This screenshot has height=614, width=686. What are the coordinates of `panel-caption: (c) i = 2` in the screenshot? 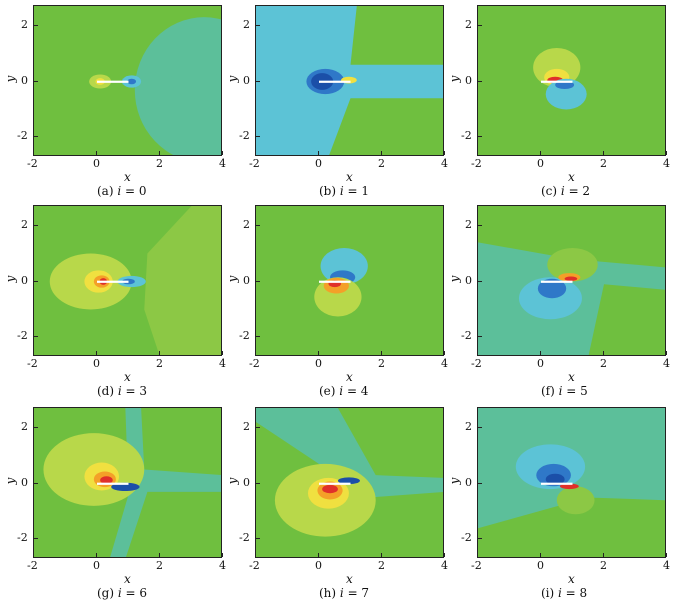 It's located at (565, 191).